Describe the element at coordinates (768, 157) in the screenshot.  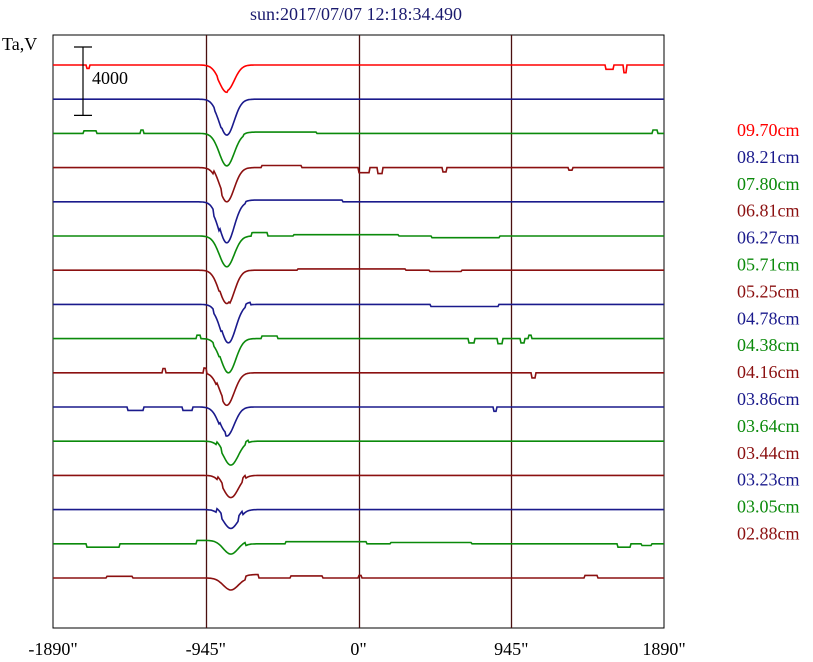
I see `legend-entry-08.21cm: 08.21cm` at that location.